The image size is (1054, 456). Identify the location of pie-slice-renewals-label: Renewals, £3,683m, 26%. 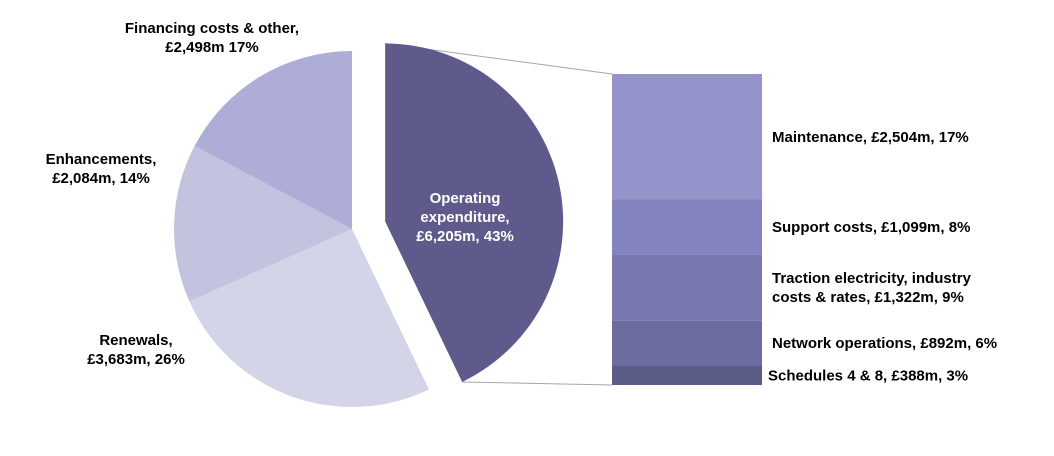
(136, 350).